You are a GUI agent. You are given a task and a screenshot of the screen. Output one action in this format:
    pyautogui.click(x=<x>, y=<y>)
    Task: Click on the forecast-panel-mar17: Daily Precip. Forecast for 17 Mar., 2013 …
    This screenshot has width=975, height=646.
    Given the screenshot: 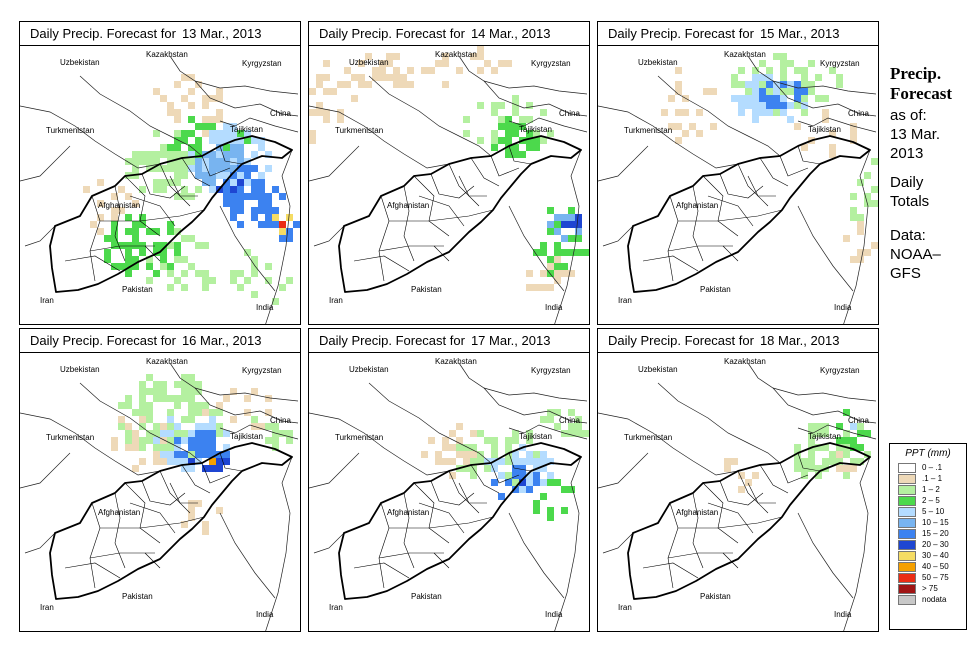 What is the action you would take?
    pyautogui.click(x=449, y=480)
    